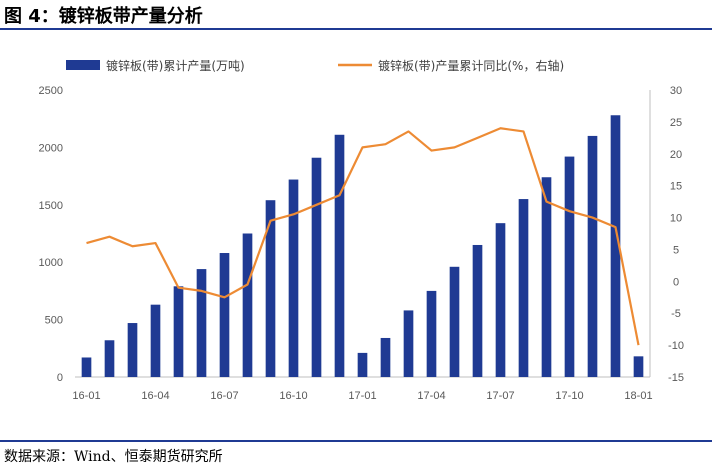 The height and width of the screenshot is (467, 712). I want to click on figure-title: 图 4：镀锌板带产量分析, so click(103, 16).